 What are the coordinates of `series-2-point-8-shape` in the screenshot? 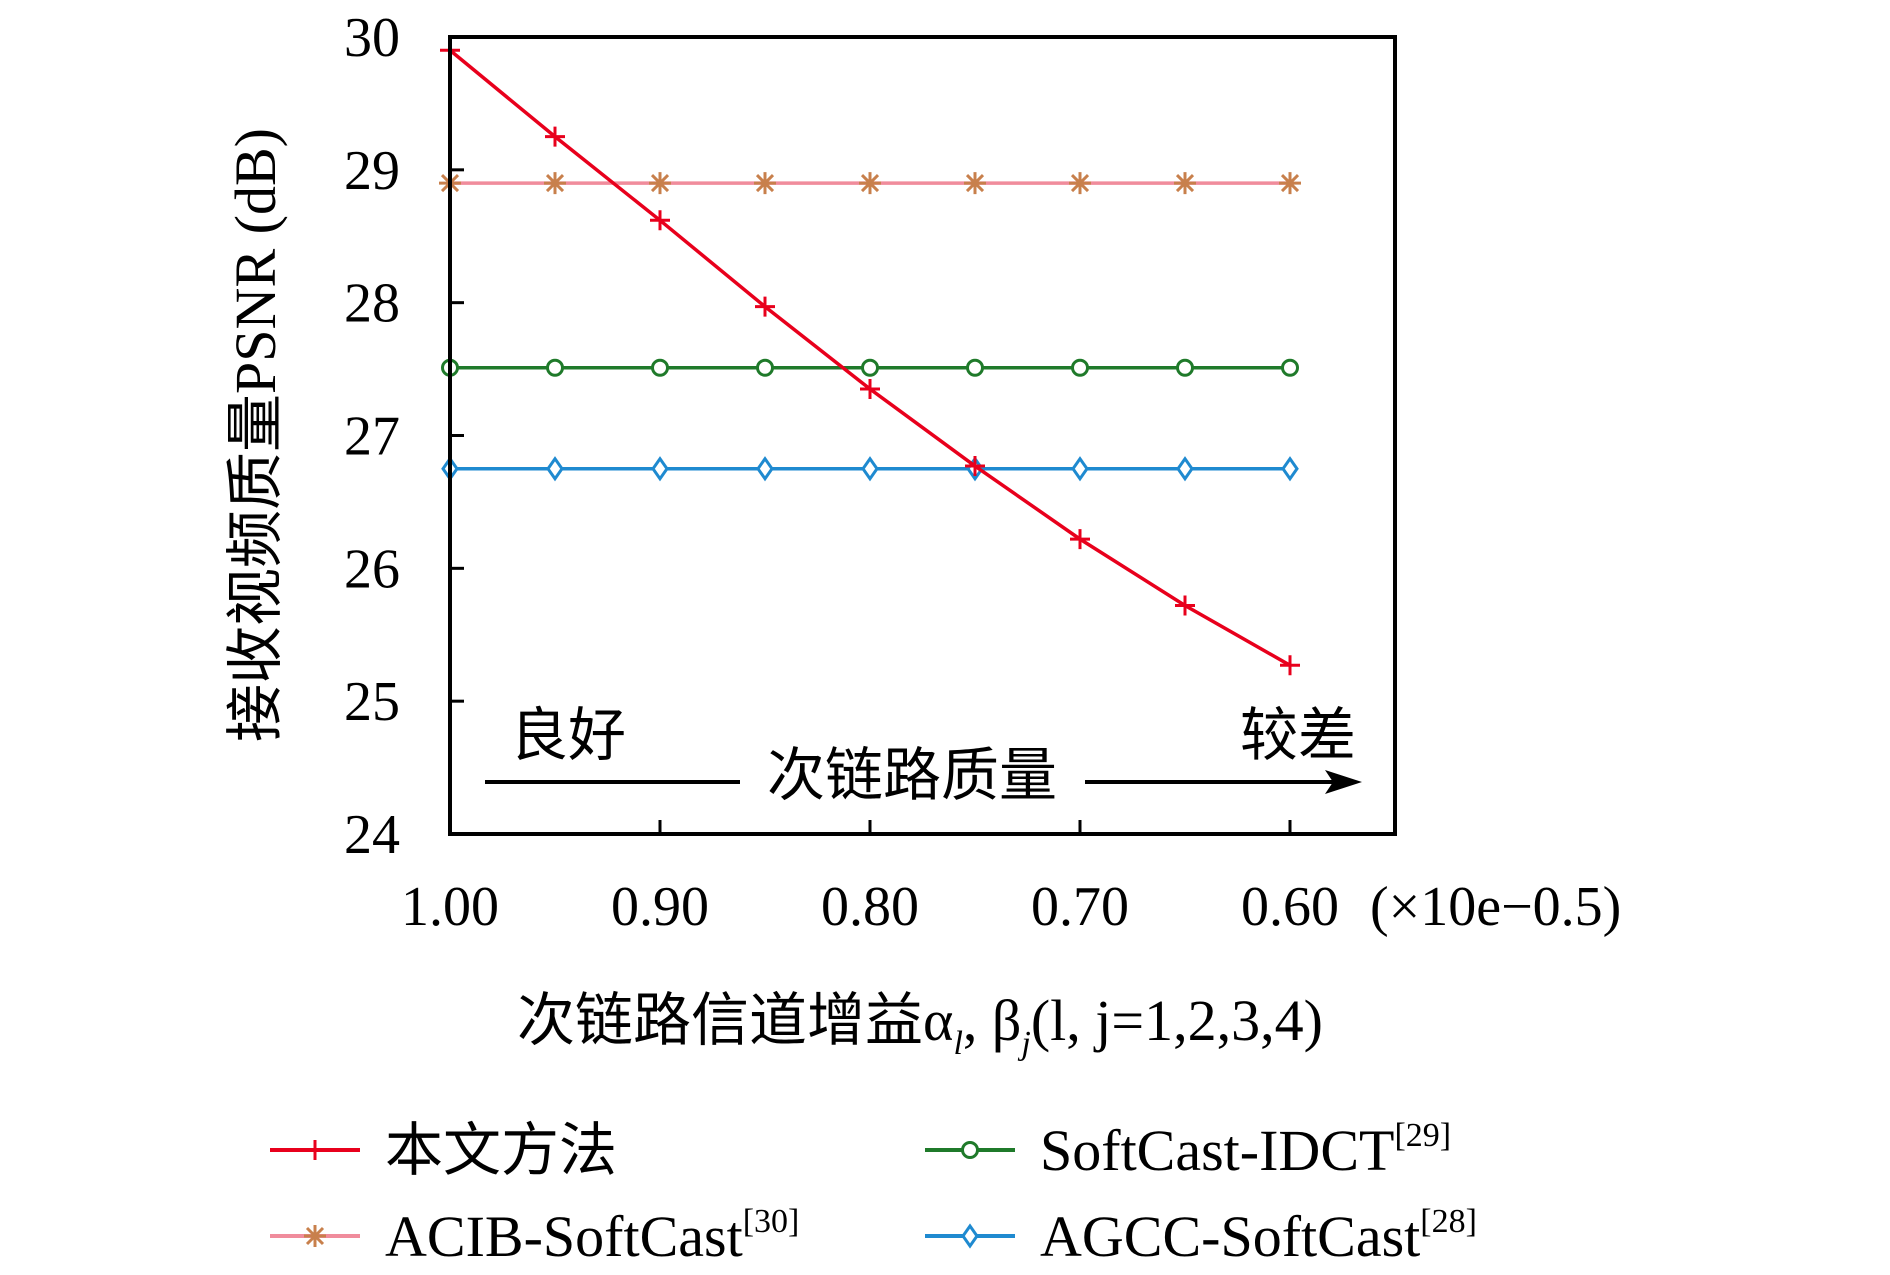 It's located at (1290, 367).